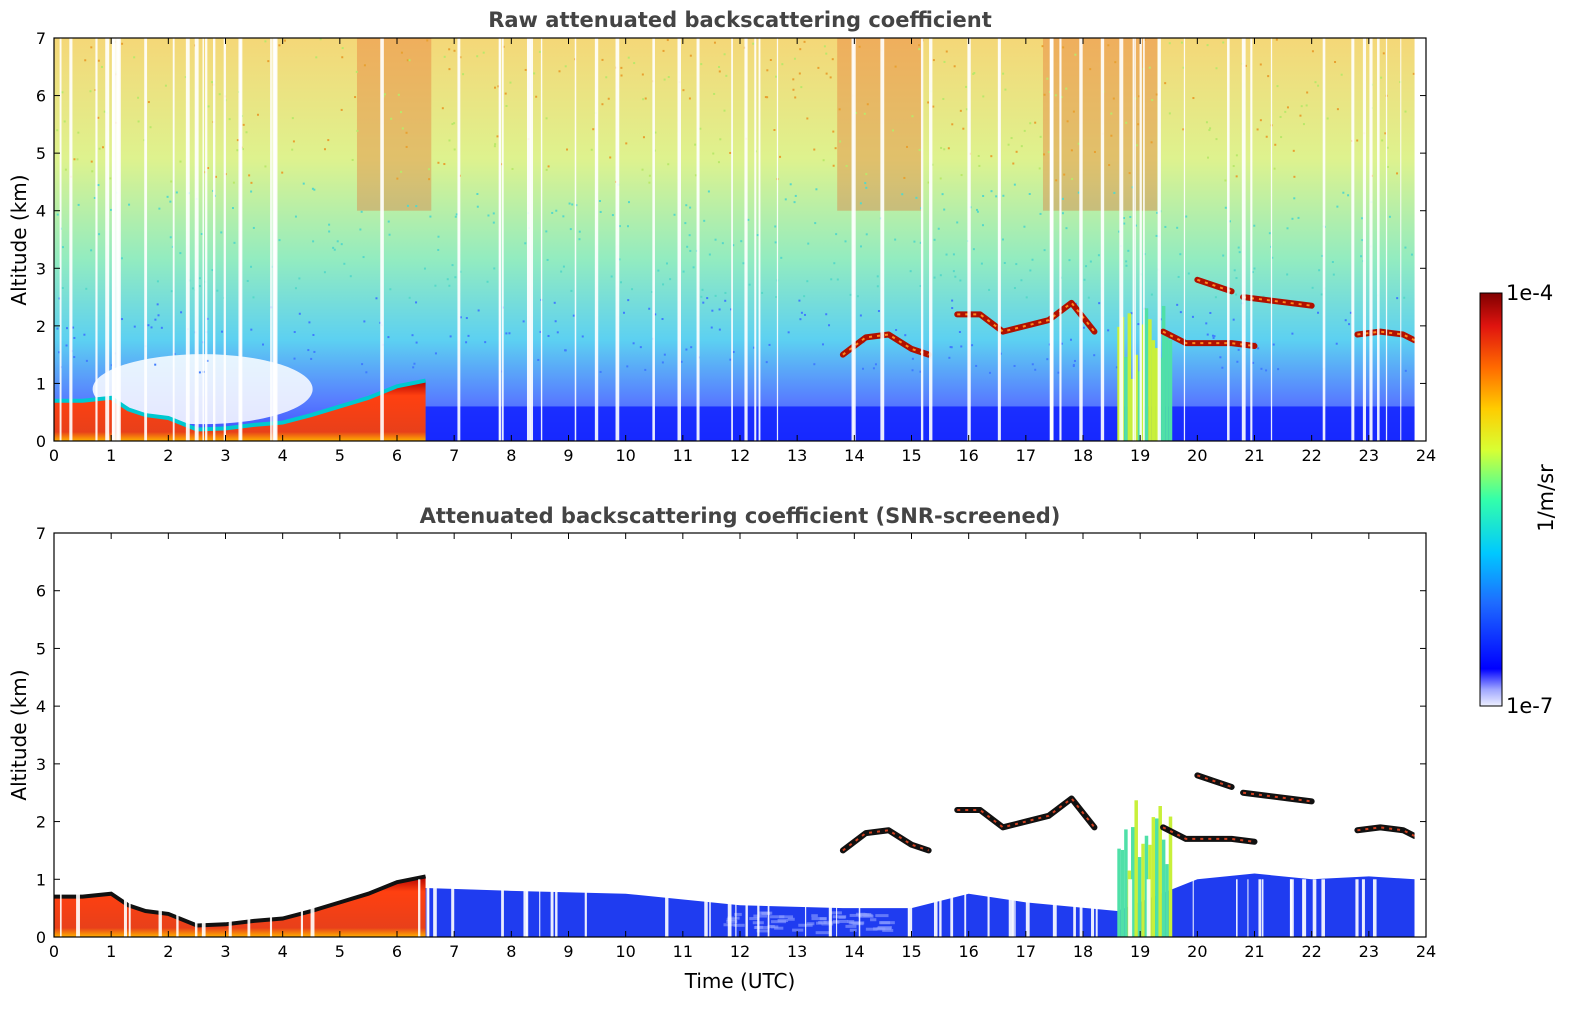 This screenshot has height=1020, width=1595. What do you see at coordinates (1529, 293) in the screenshot?
I see `colorbar-max-label: 1e-4` at bounding box center [1529, 293].